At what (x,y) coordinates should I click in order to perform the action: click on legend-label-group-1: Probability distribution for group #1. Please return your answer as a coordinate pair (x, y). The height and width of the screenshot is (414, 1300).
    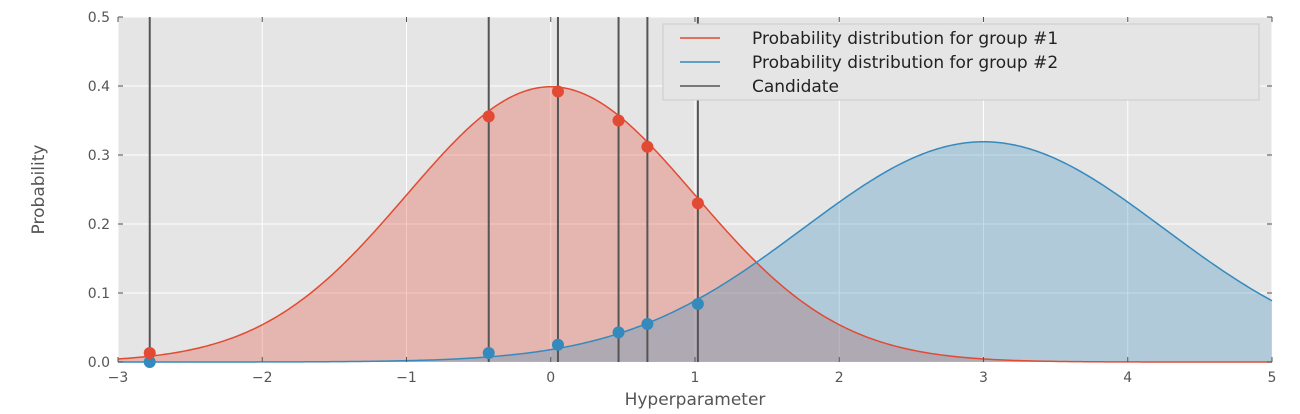
    Looking at the image, I should click on (905, 39).